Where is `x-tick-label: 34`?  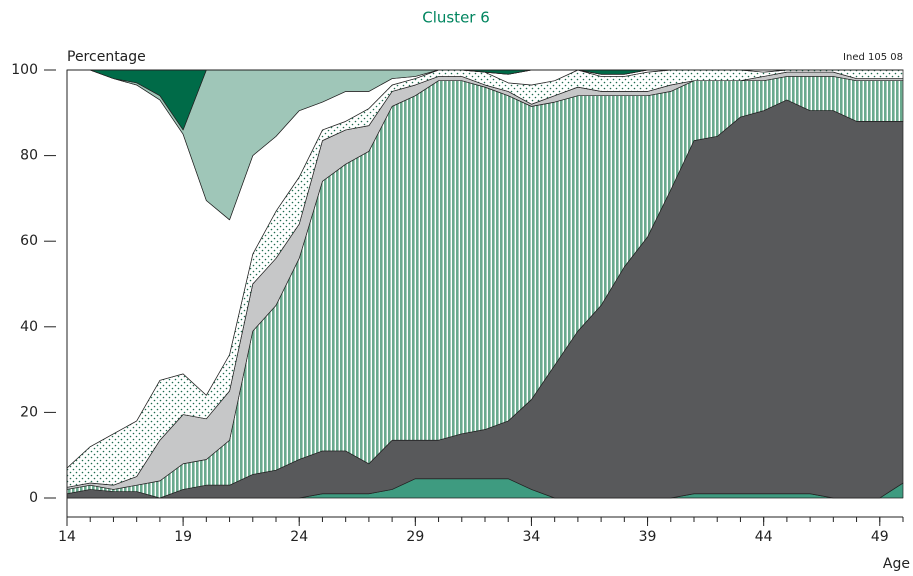 x-tick-label: 34 is located at coordinates (532, 537).